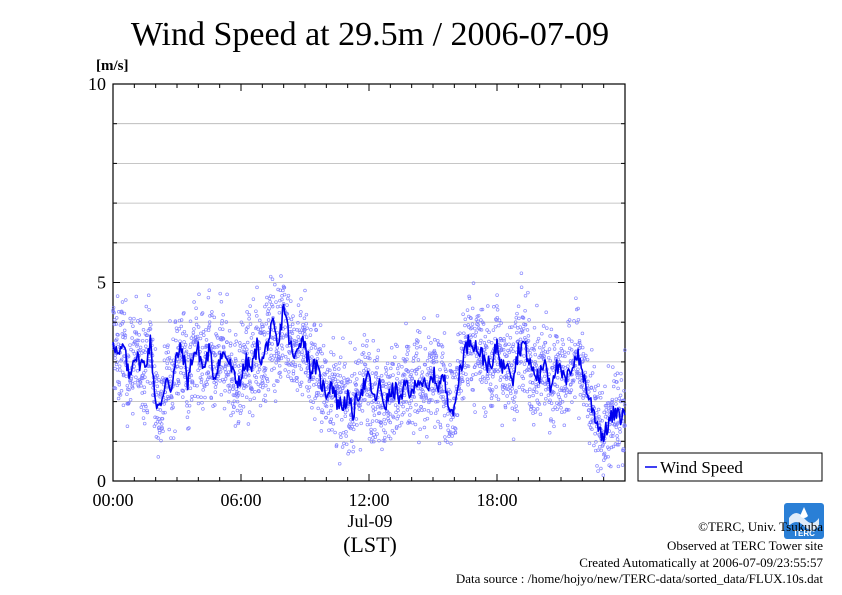 The height and width of the screenshot is (595, 842). I want to click on credit-observed: Observed at TERC Tower site, so click(745, 545).